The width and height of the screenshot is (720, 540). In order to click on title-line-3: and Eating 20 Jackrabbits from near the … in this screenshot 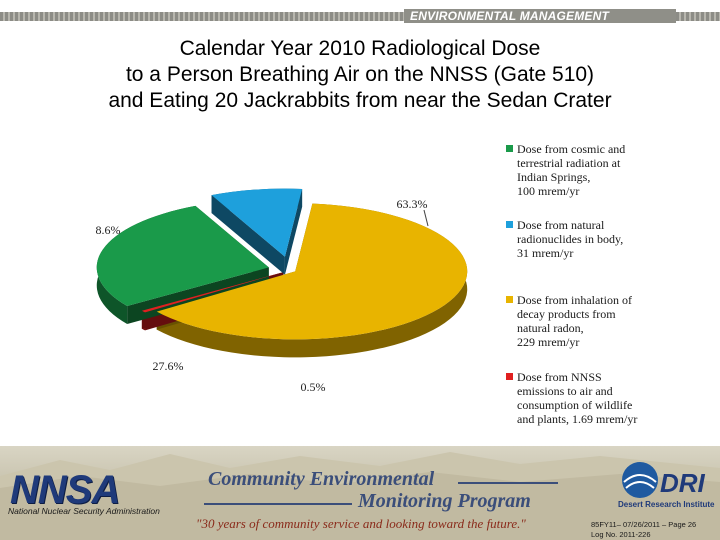, I will do `click(360, 100)`.